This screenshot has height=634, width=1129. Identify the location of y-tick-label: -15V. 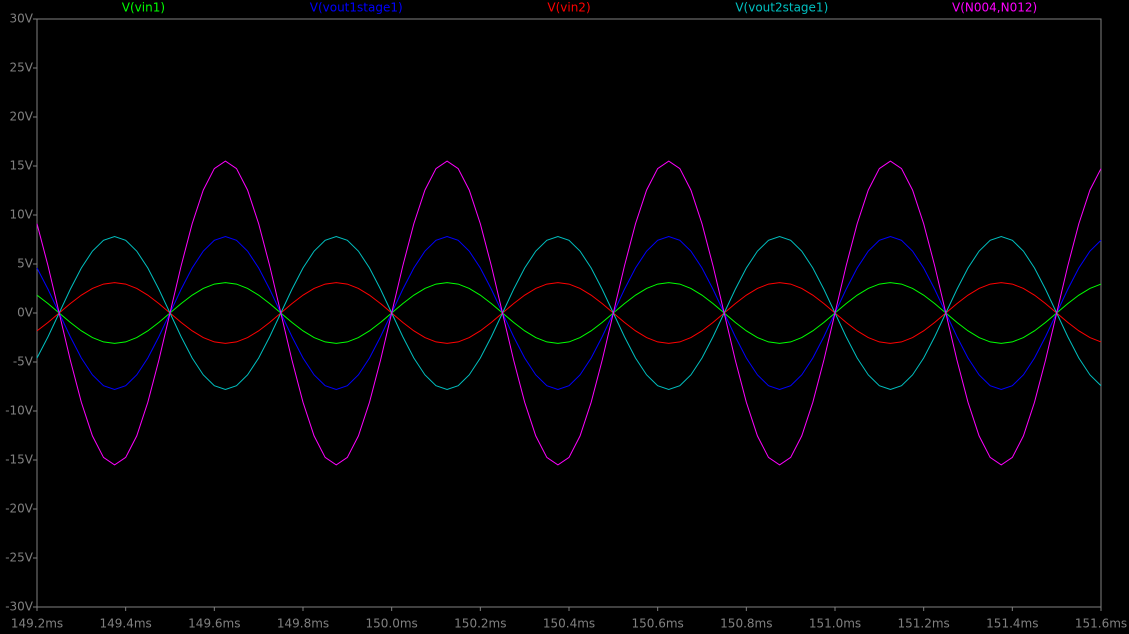
(19, 460).